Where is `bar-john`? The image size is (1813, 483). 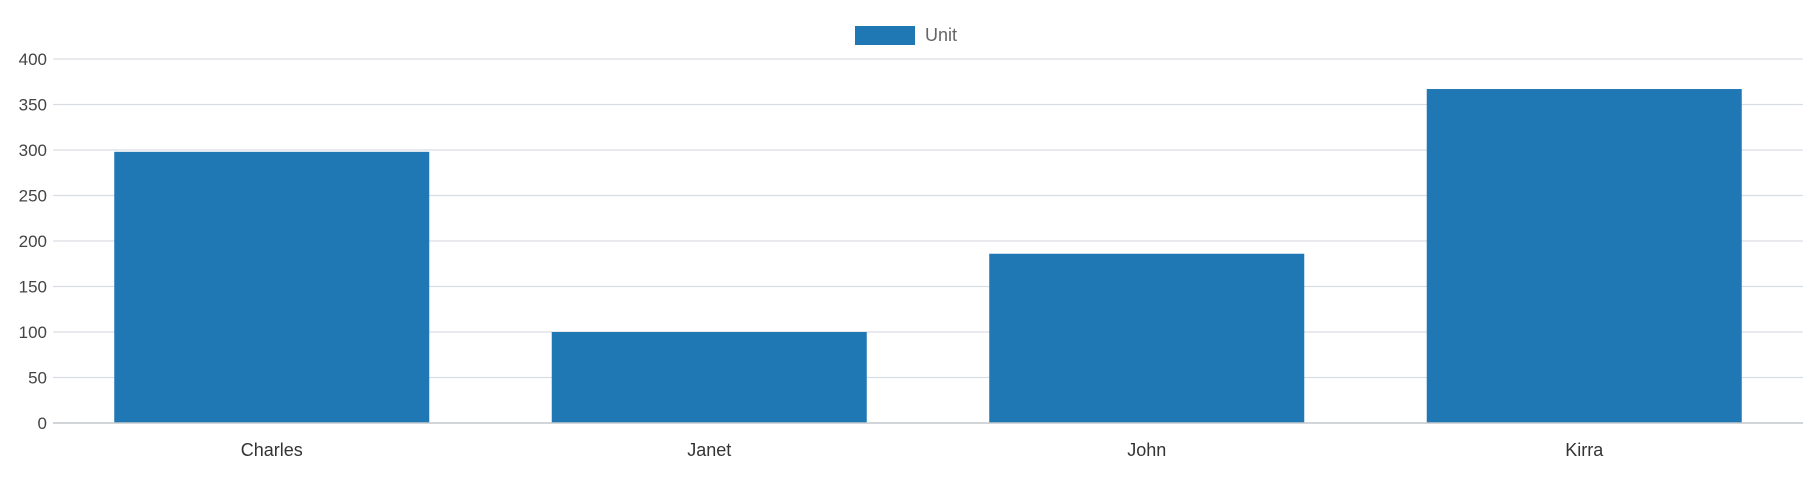
bar-john is located at coordinates (1147, 338).